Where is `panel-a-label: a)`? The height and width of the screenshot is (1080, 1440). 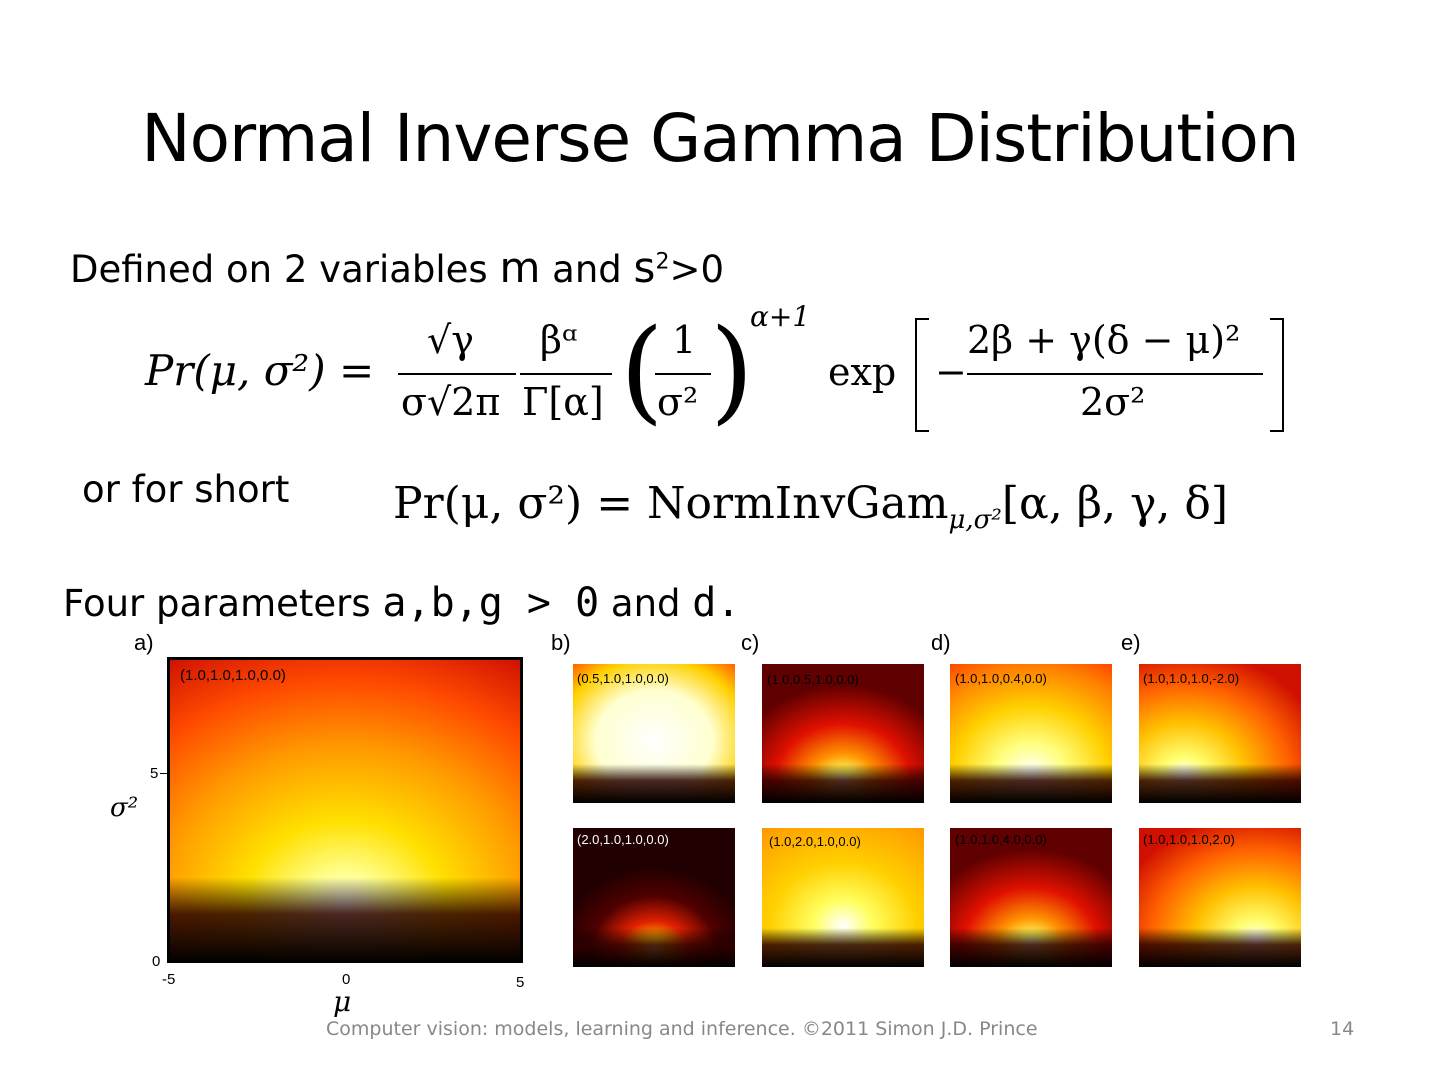
panel-a-label: a) is located at coordinates (144, 642).